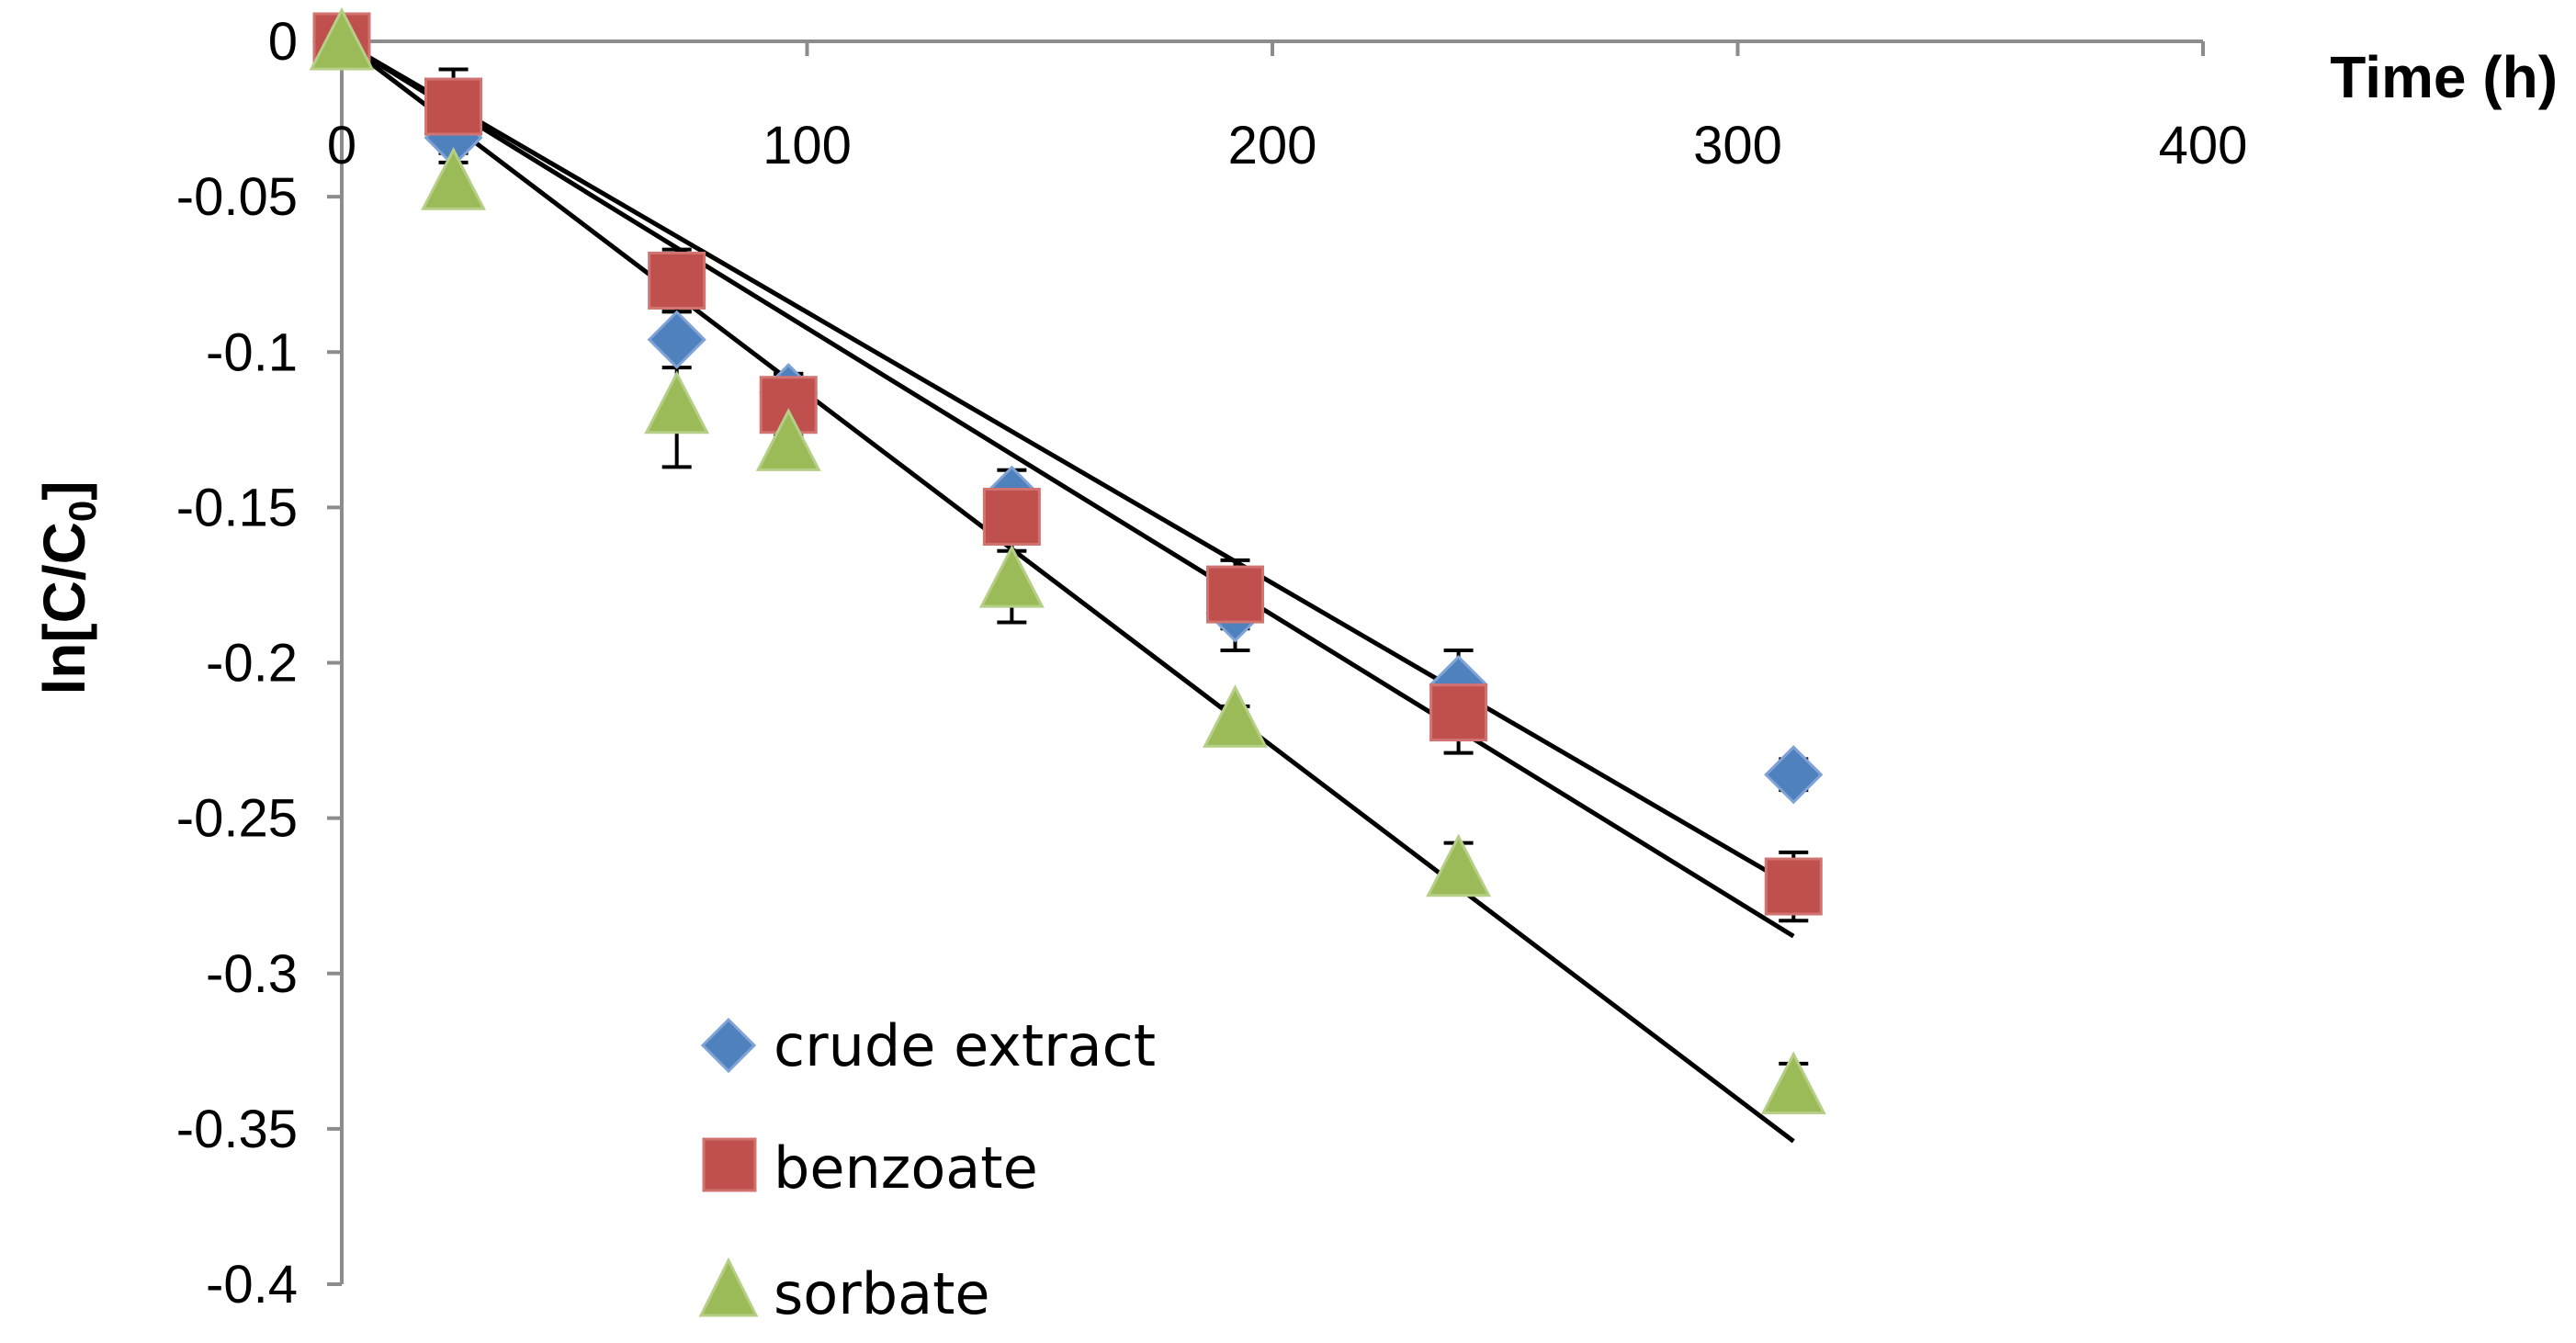 This screenshot has width=2576, height=1343. What do you see at coordinates (728, 1045) in the screenshot?
I see `diamond-marker-icon` at bounding box center [728, 1045].